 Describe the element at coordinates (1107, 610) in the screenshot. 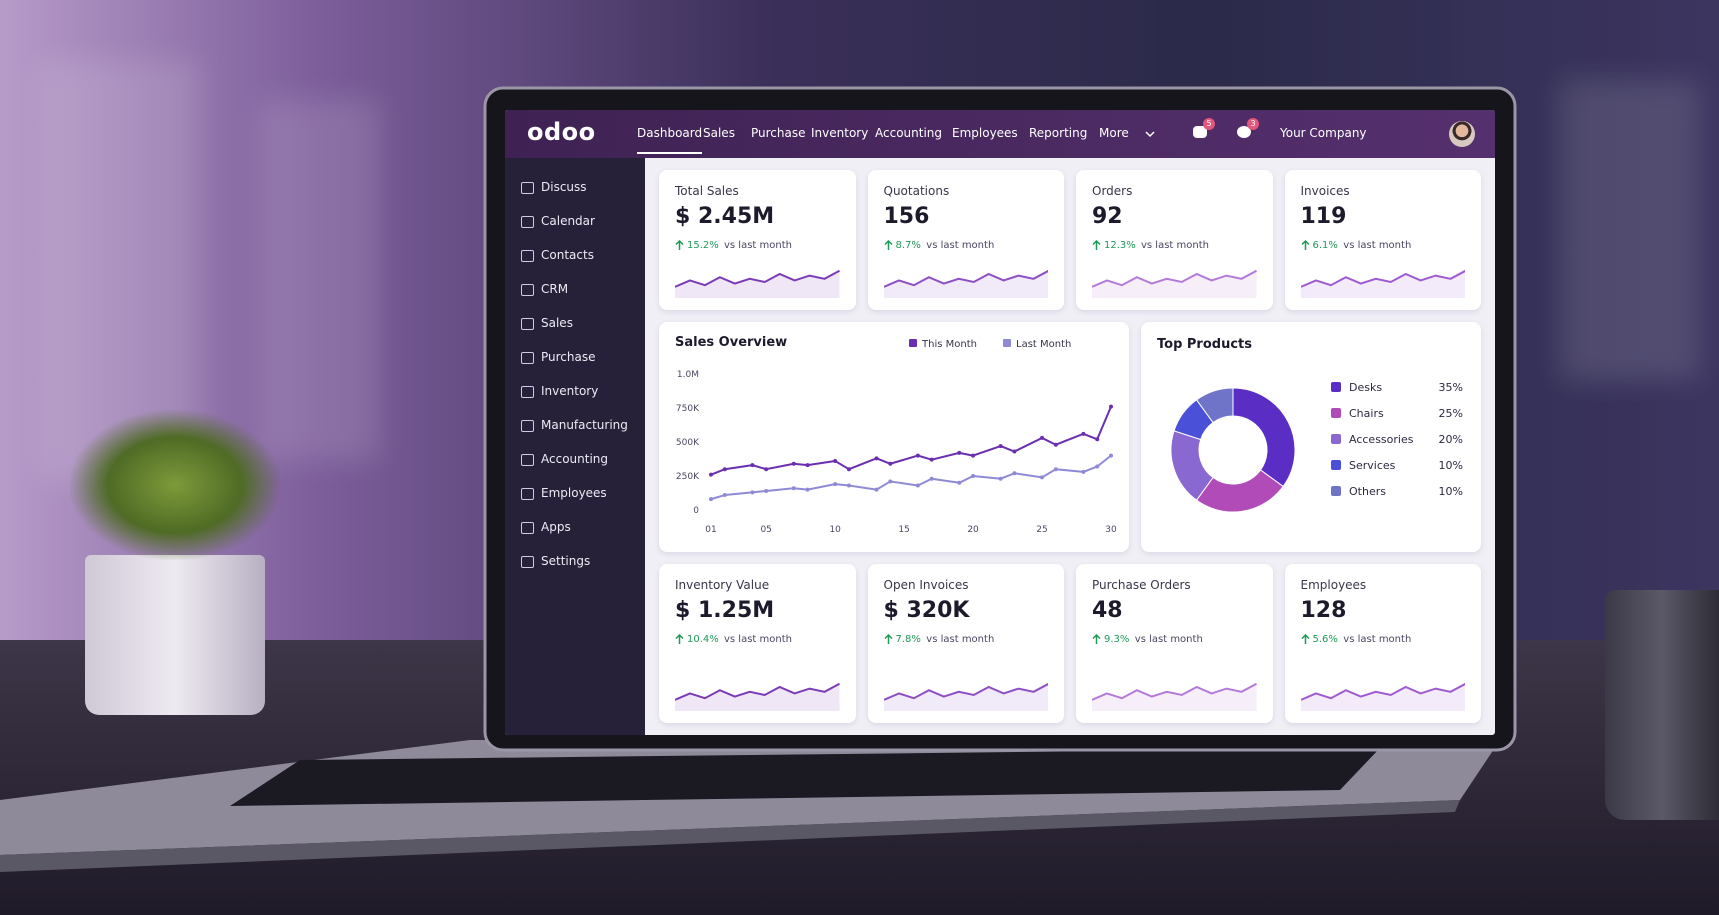

I see `kpi-value: 48` at that location.